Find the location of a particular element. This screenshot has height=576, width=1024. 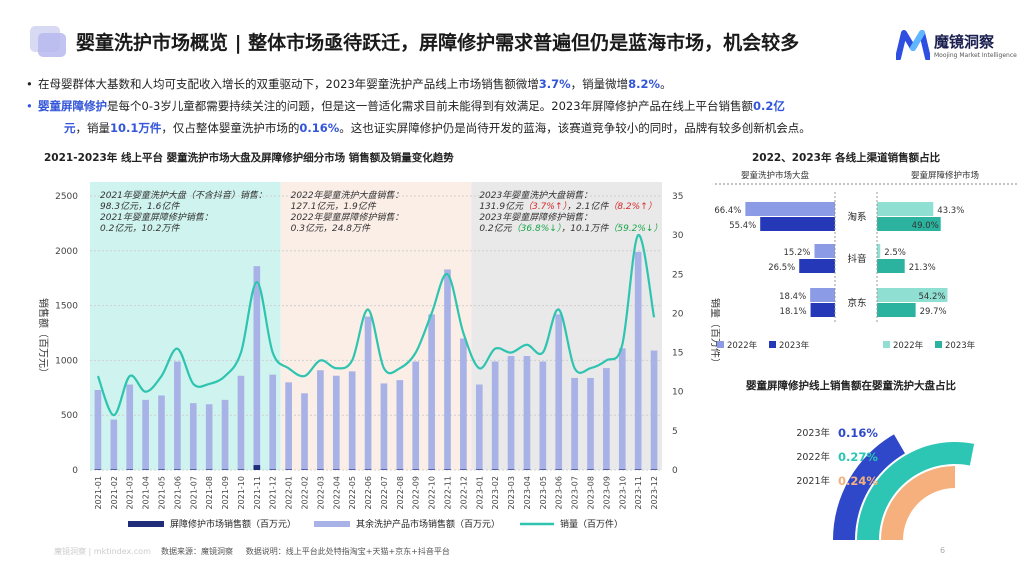

x-tick-label: 2023-02 is located at coordinates (495, 492).